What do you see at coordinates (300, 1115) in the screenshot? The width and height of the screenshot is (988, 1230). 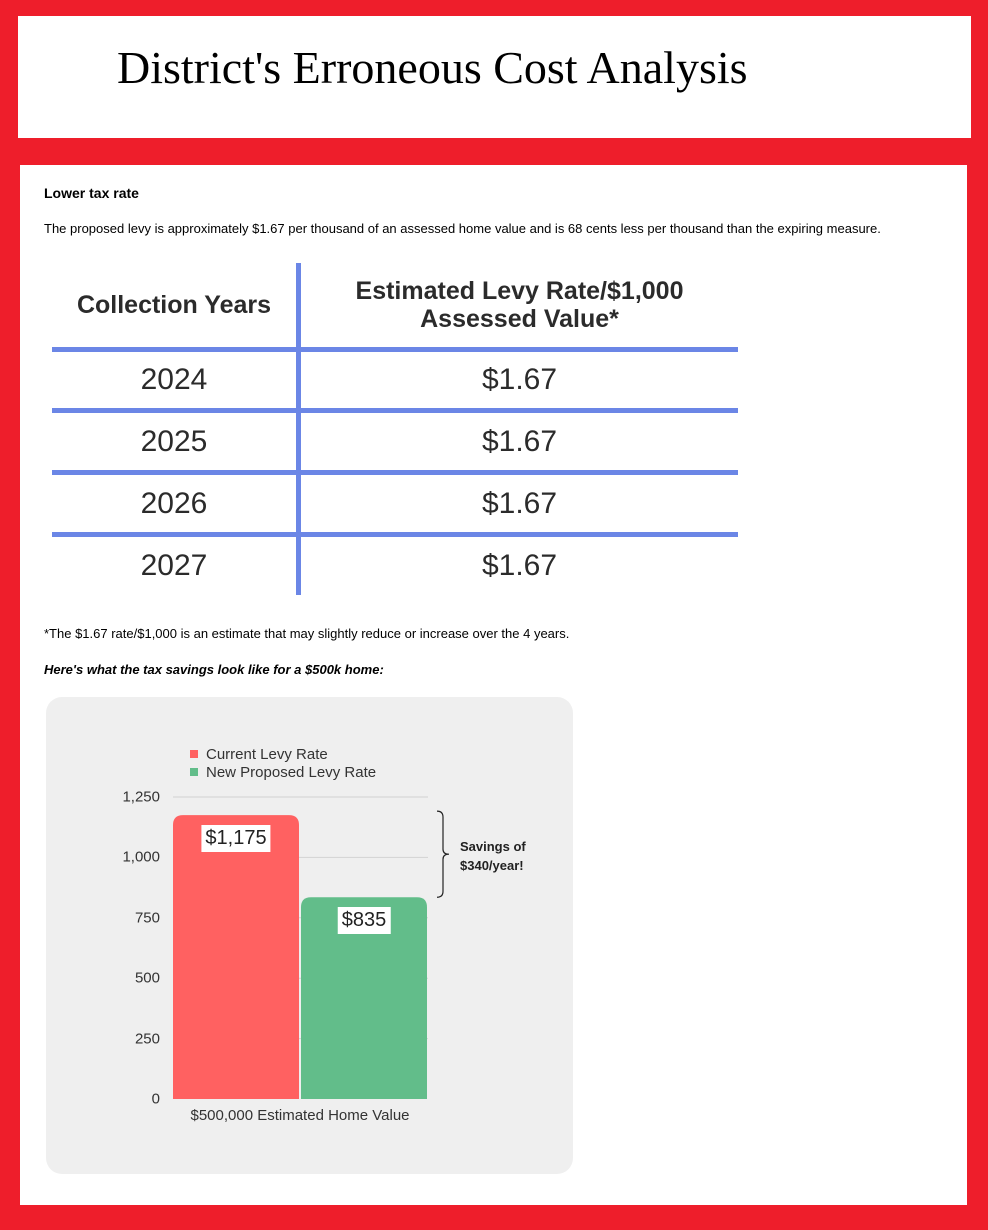 I see `x-category-label: $500,000 Estimated Home Value` at bounding box center [300, 1115].